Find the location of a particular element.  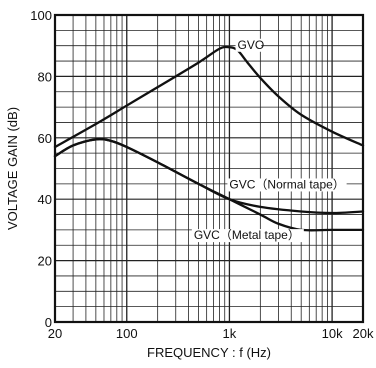

y-tick-label: 60 is located at coordinates (45, 138).